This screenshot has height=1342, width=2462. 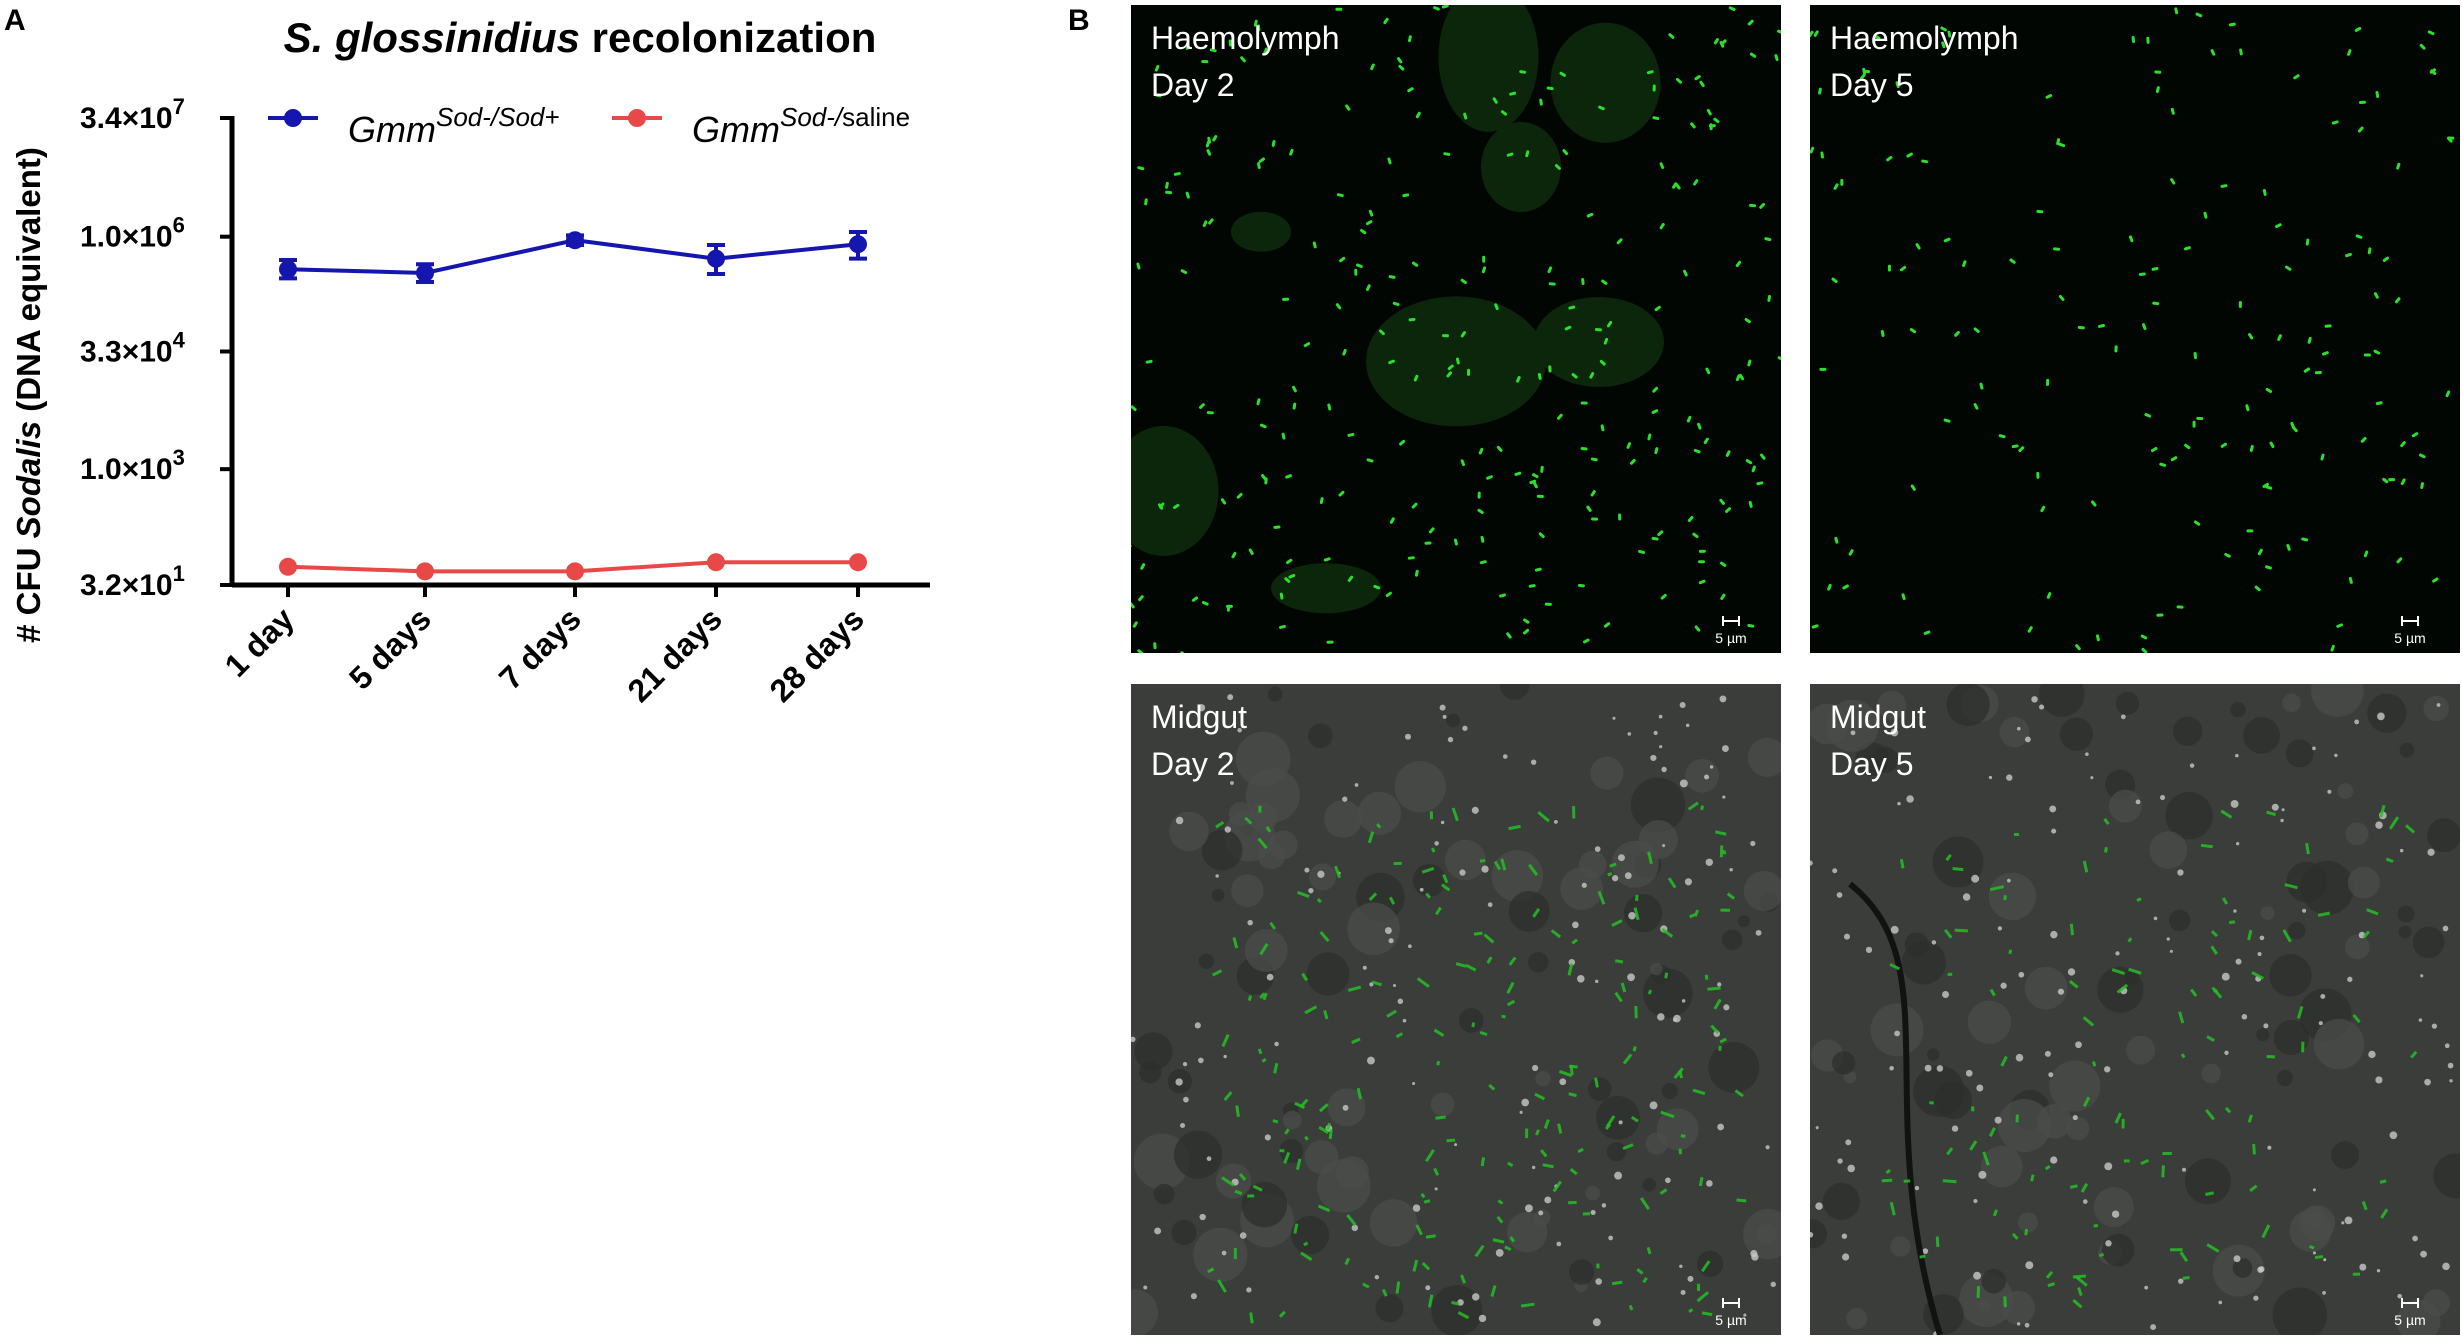 I want to click on legend-label-sod-plus: GmmSod-/Sod+, so click(x=454, y=126).